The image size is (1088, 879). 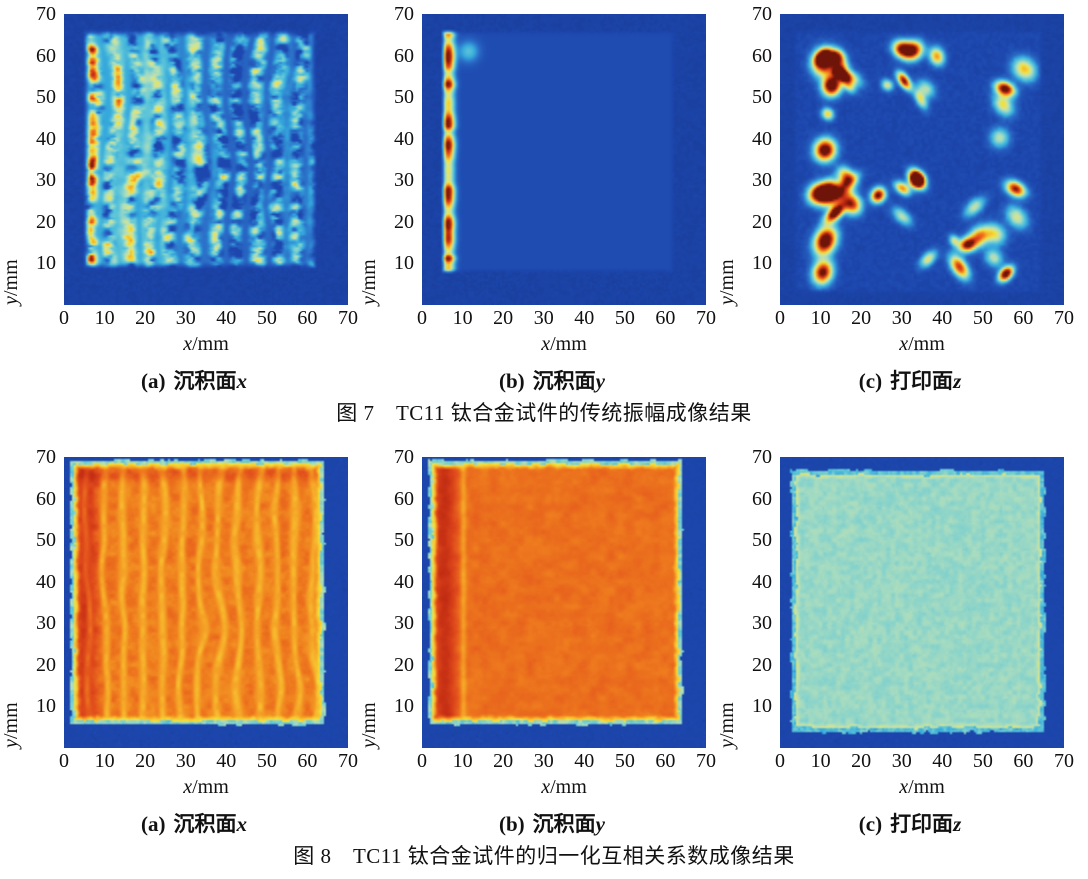 What do you see at coordinates (564, 344) in the screenshot?
I see `fig7b-x-axis-label: x/mm` at bounding box center [564, 344].